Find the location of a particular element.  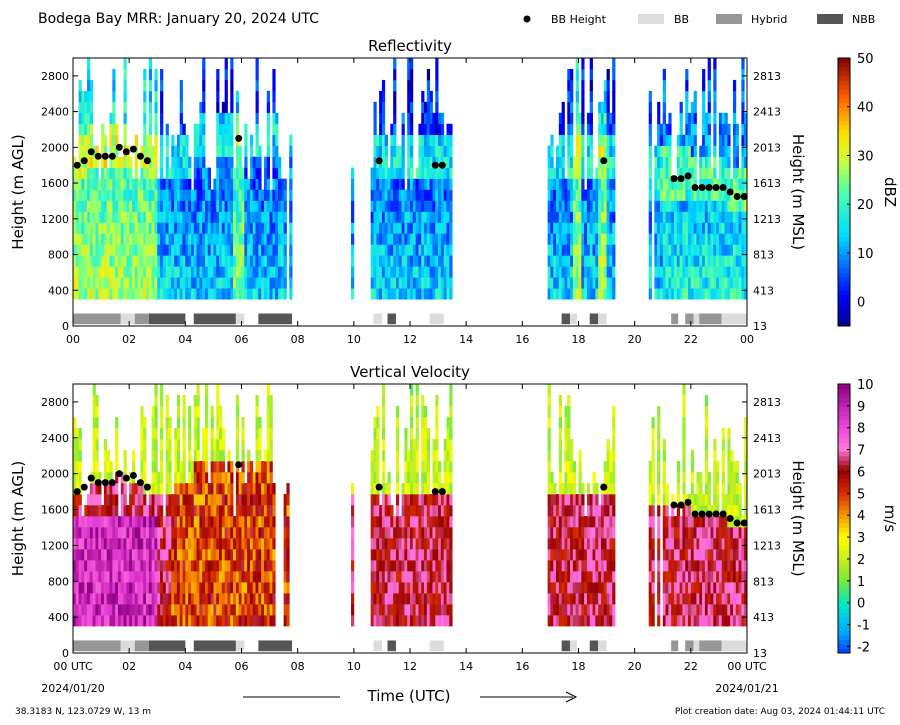

x-tick-label: 16 is located at coordinates (522, 339).